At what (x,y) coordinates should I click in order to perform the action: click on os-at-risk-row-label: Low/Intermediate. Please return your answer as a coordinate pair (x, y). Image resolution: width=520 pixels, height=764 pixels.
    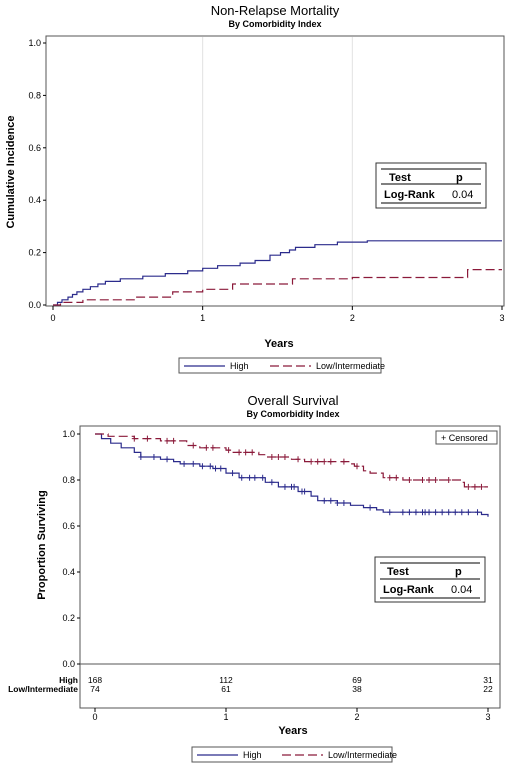
    Looking at the image, I should click on (43, 689).